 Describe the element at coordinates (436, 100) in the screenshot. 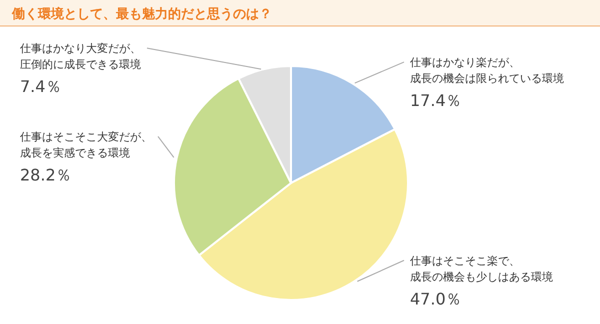

I see `data-label: 17.4％` at that location.